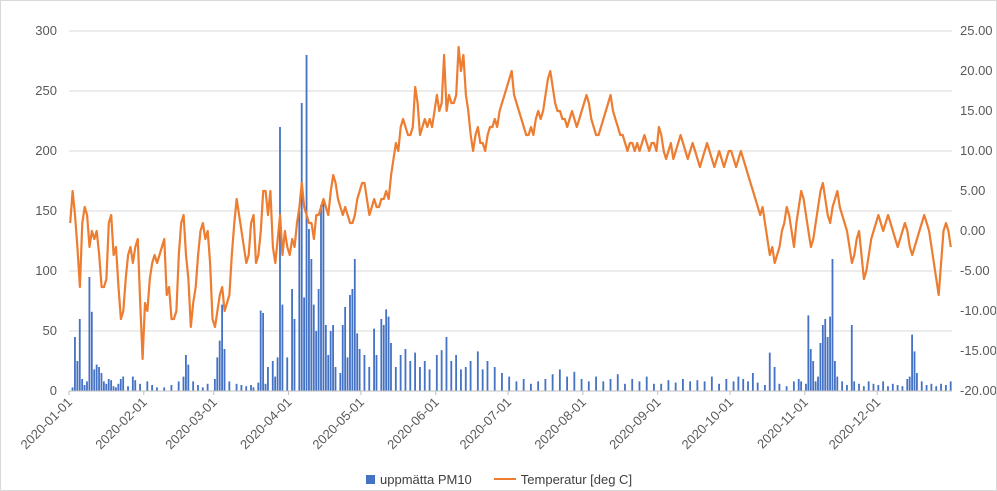  Describe the element at coordinates (504, 479) in the screenshot. I see `legend-swatch-temperature` at that location.